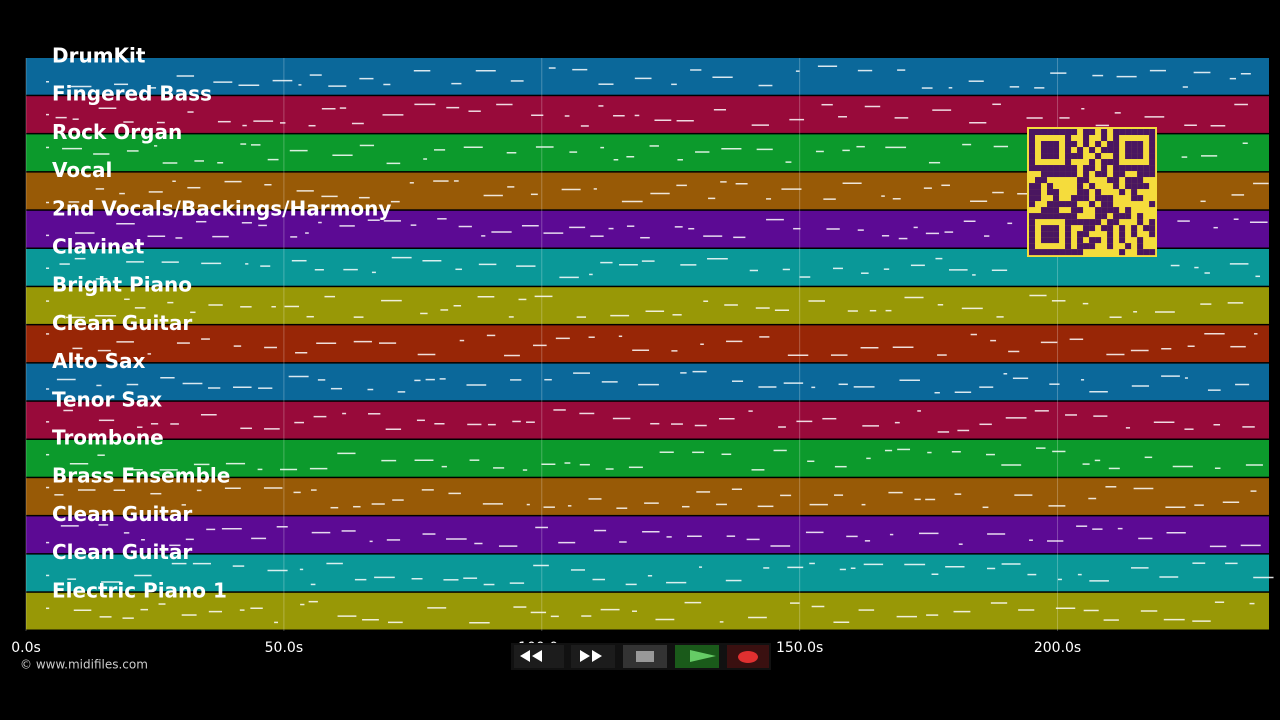  What do you see at coordinates (593, 656) in the screenshot?
I see `forward-button` at bounding box center [593, 656].